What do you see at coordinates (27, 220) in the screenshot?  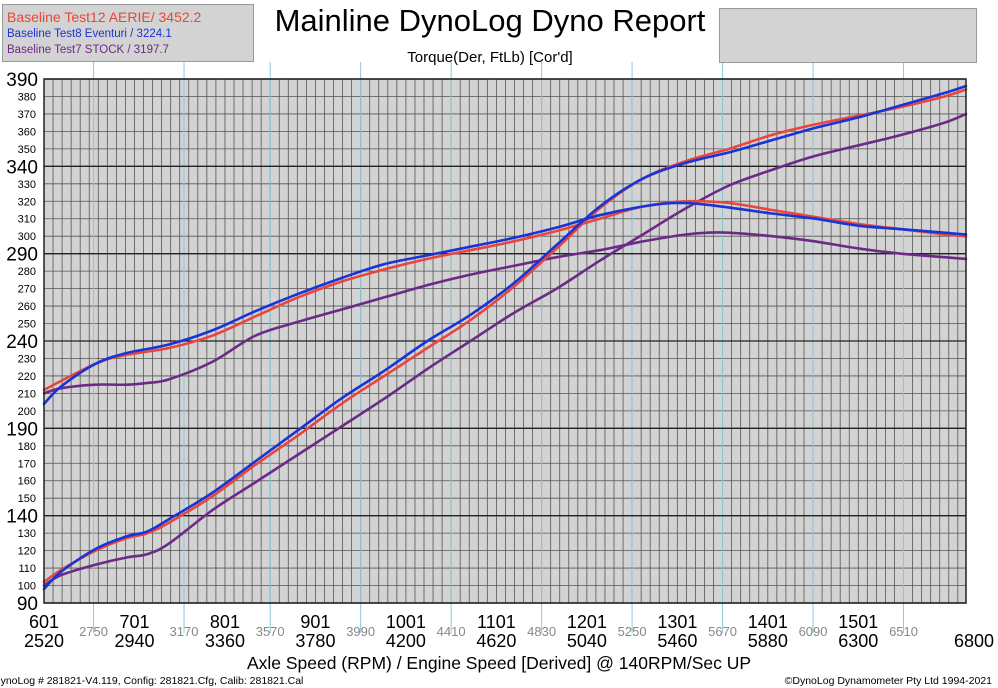 I see `y-tick-label-minor: 310` at bounding box center [27, 220].